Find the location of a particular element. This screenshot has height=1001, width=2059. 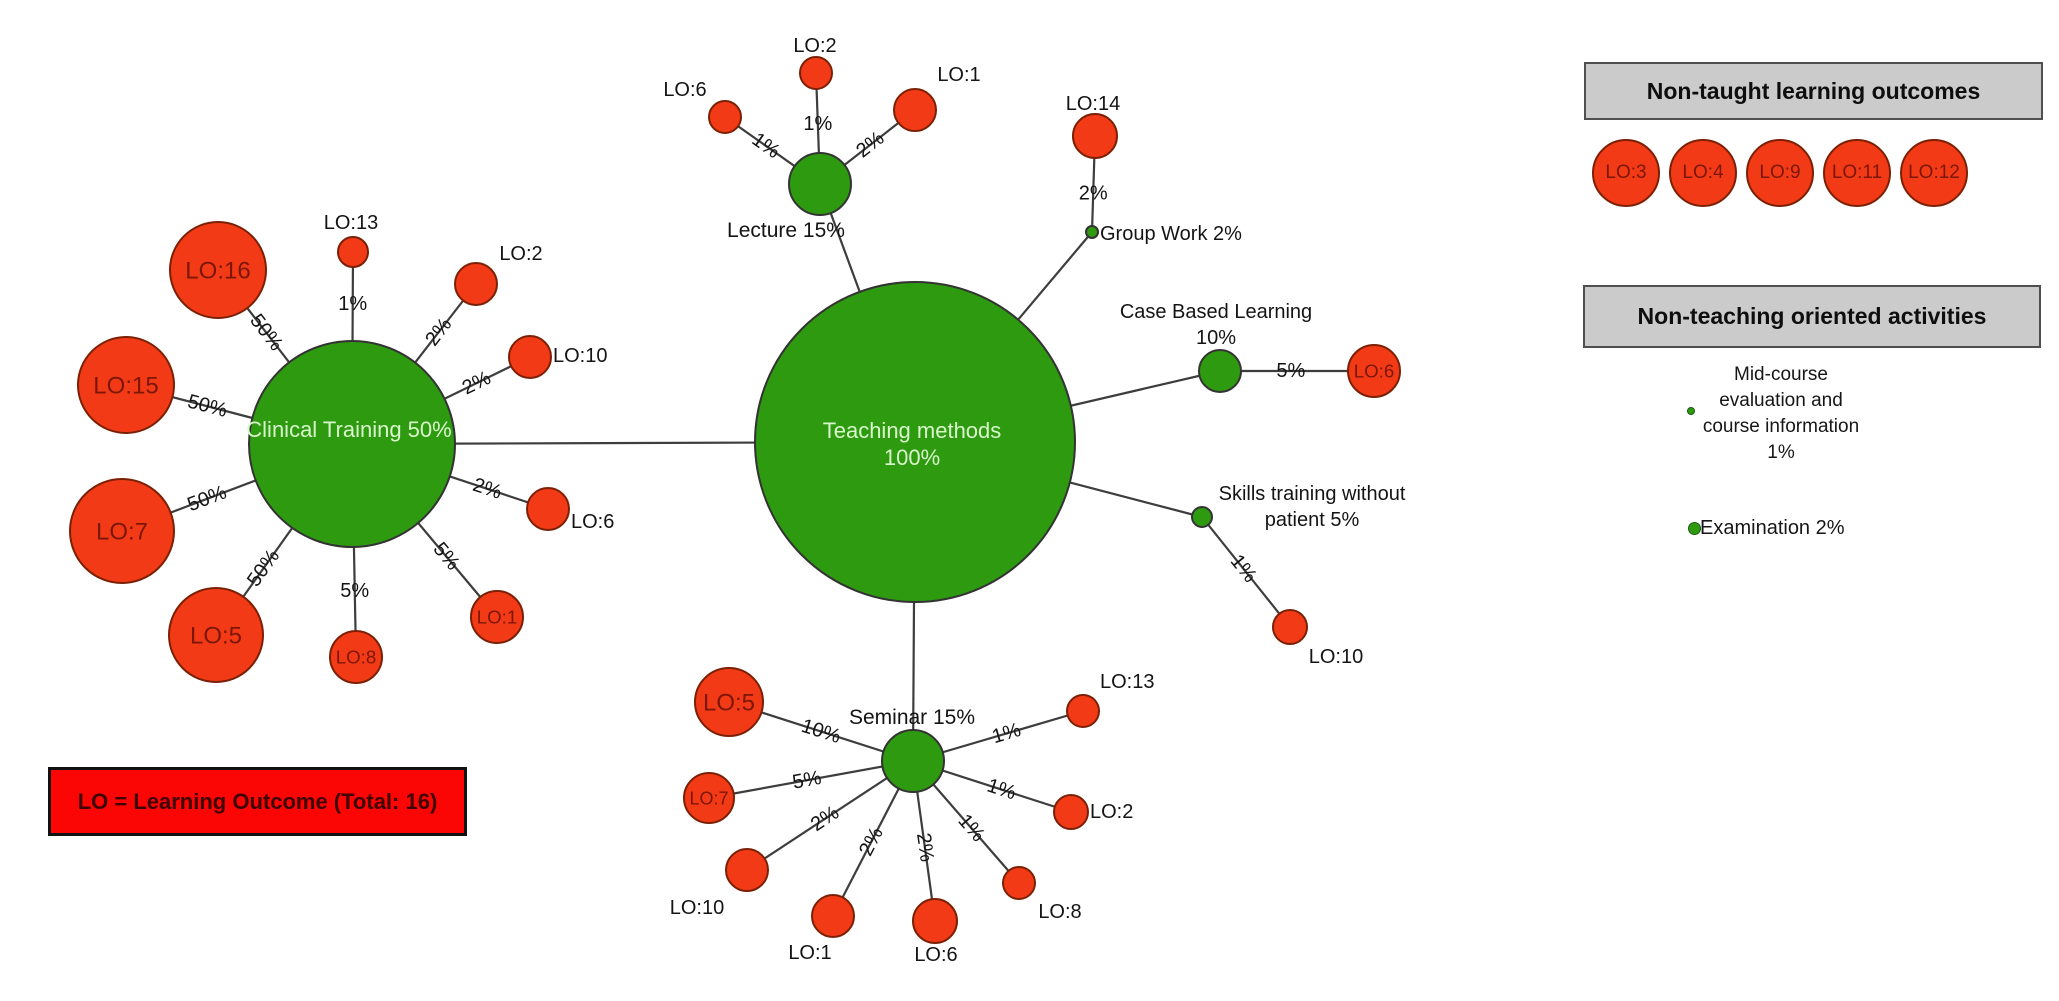

lo-abbreviation-note: LO = Learning Outcome (Total: 16) is located at coordinates (257, 801).